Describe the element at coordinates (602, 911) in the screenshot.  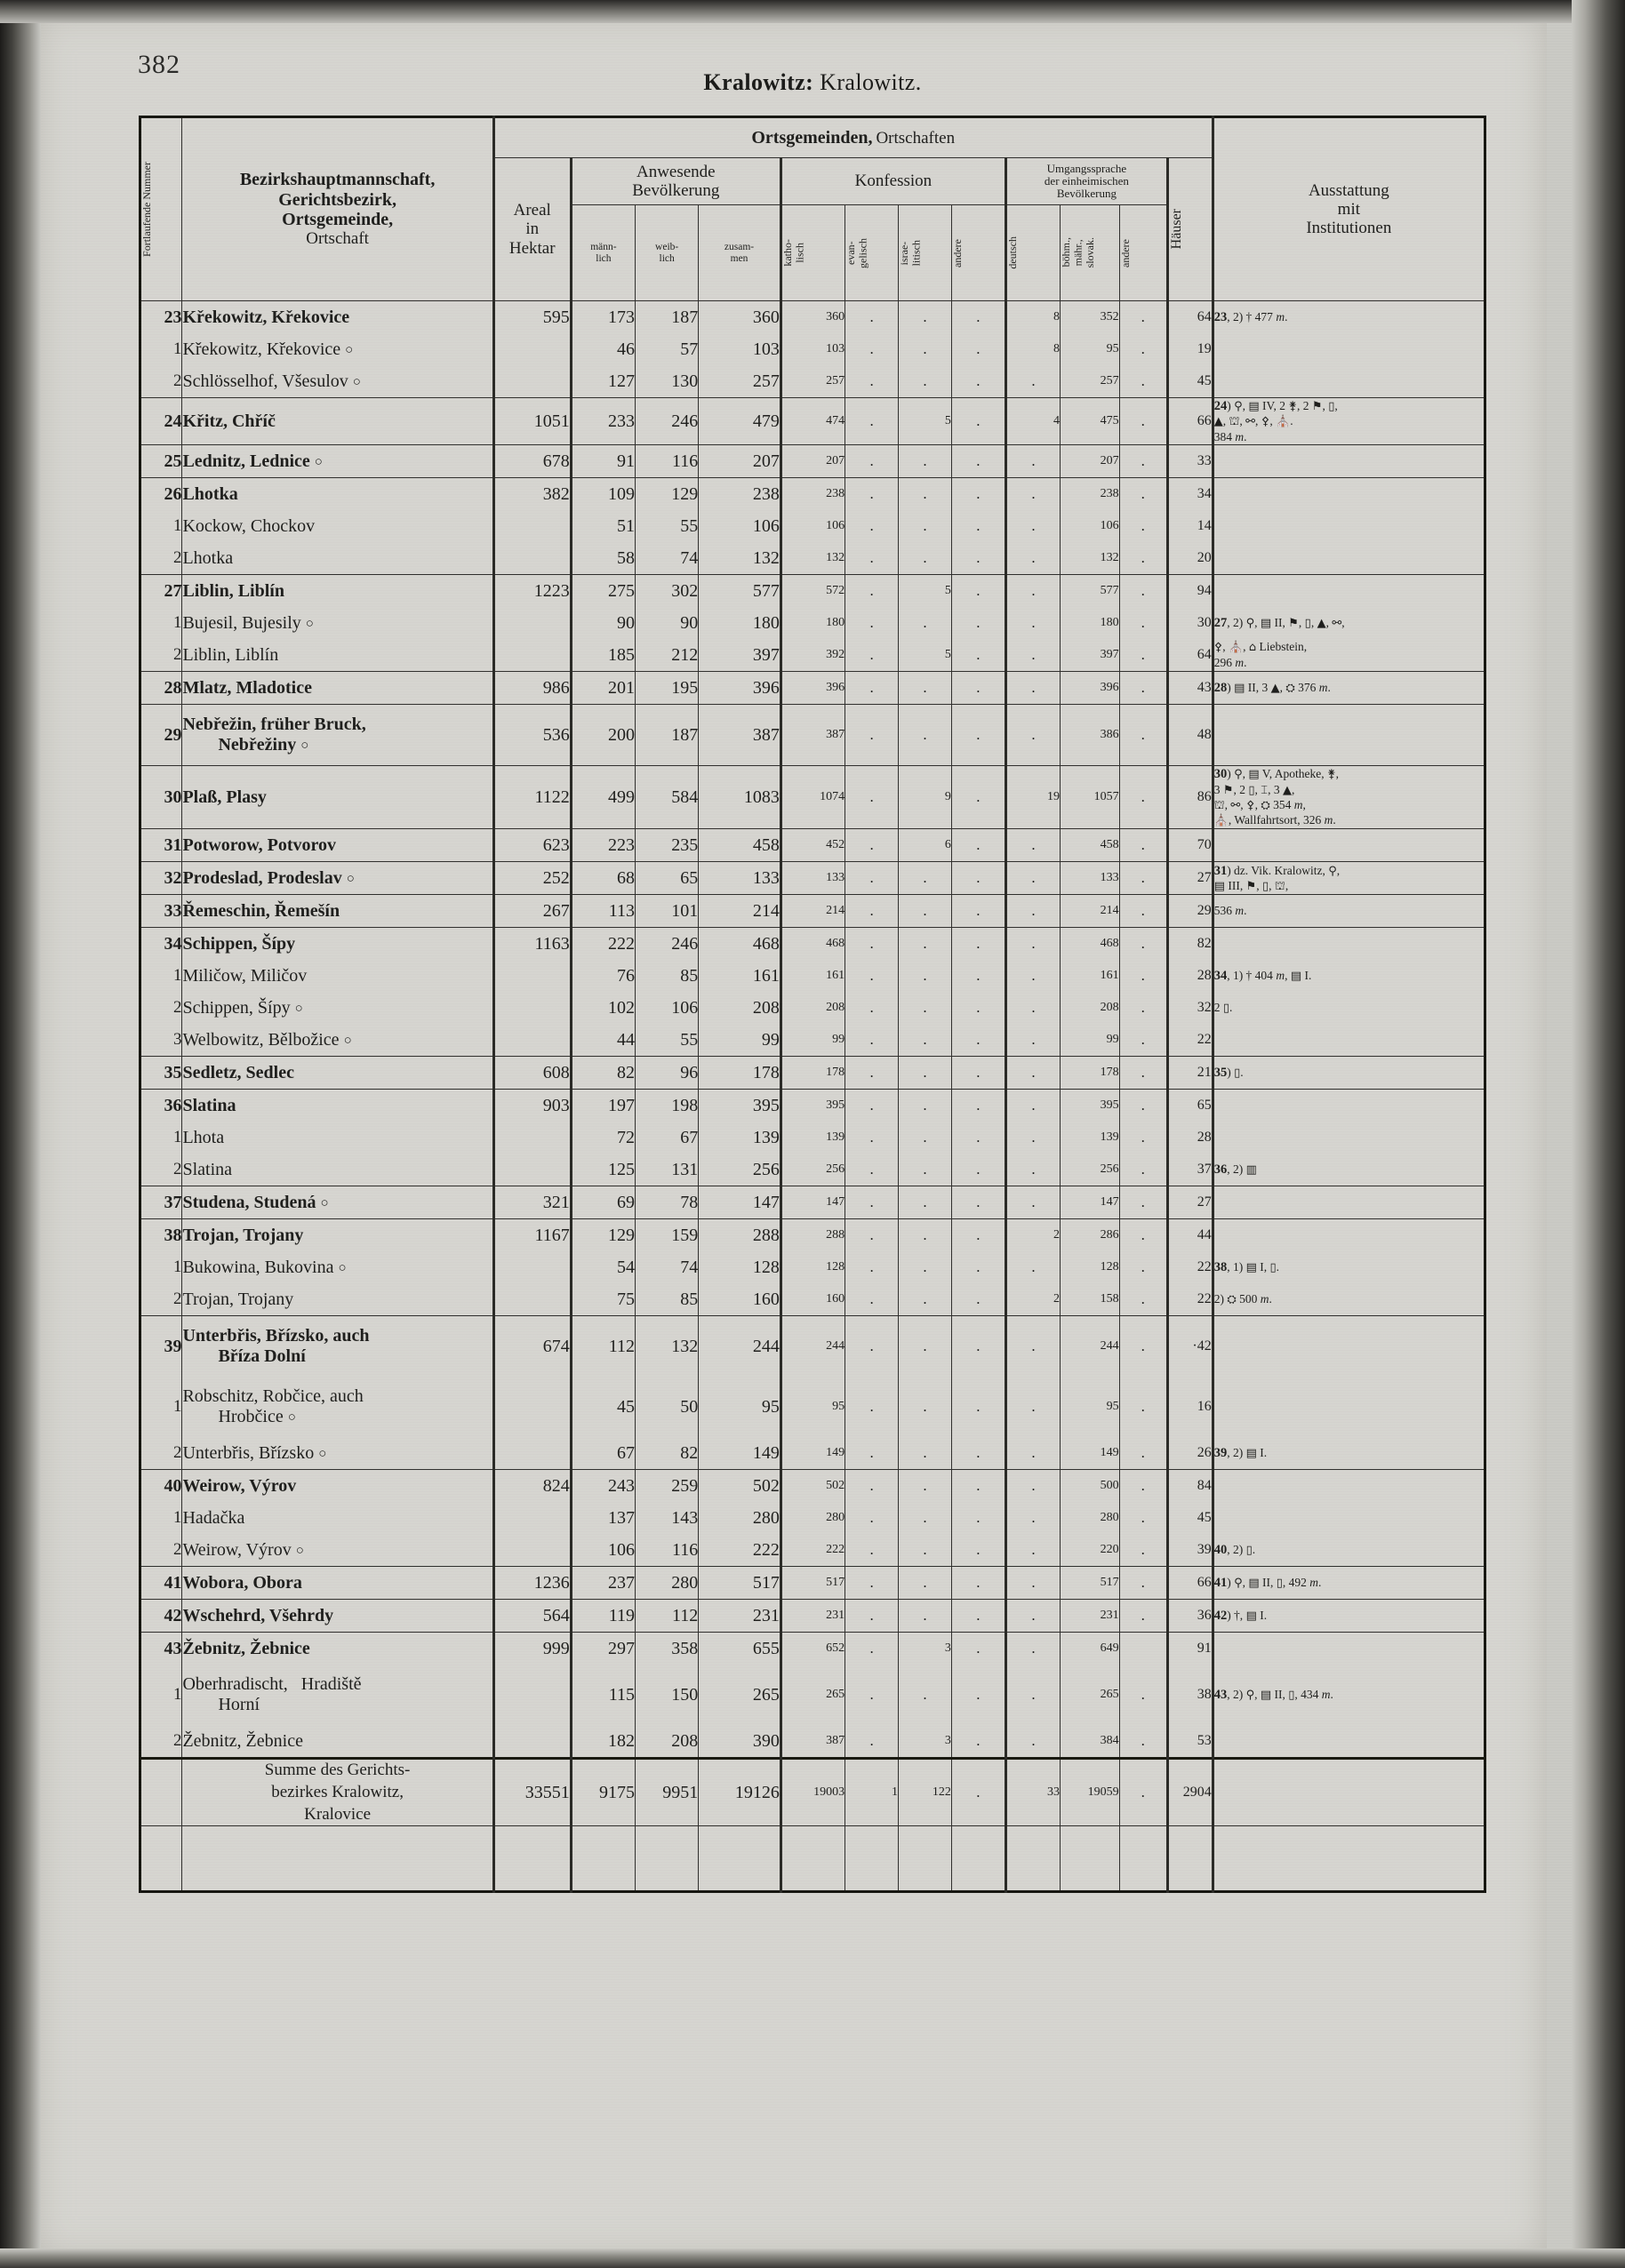
I see `row-maennlich: 113` at that location.